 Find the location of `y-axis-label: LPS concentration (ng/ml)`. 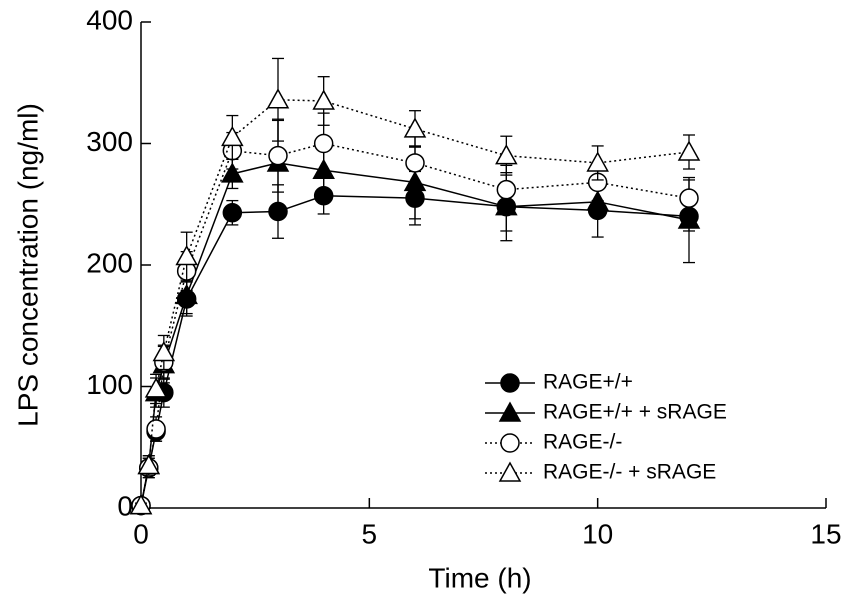

y-axis-label: LPS concentration (ng/ml) is located at coordinates (27, 265).